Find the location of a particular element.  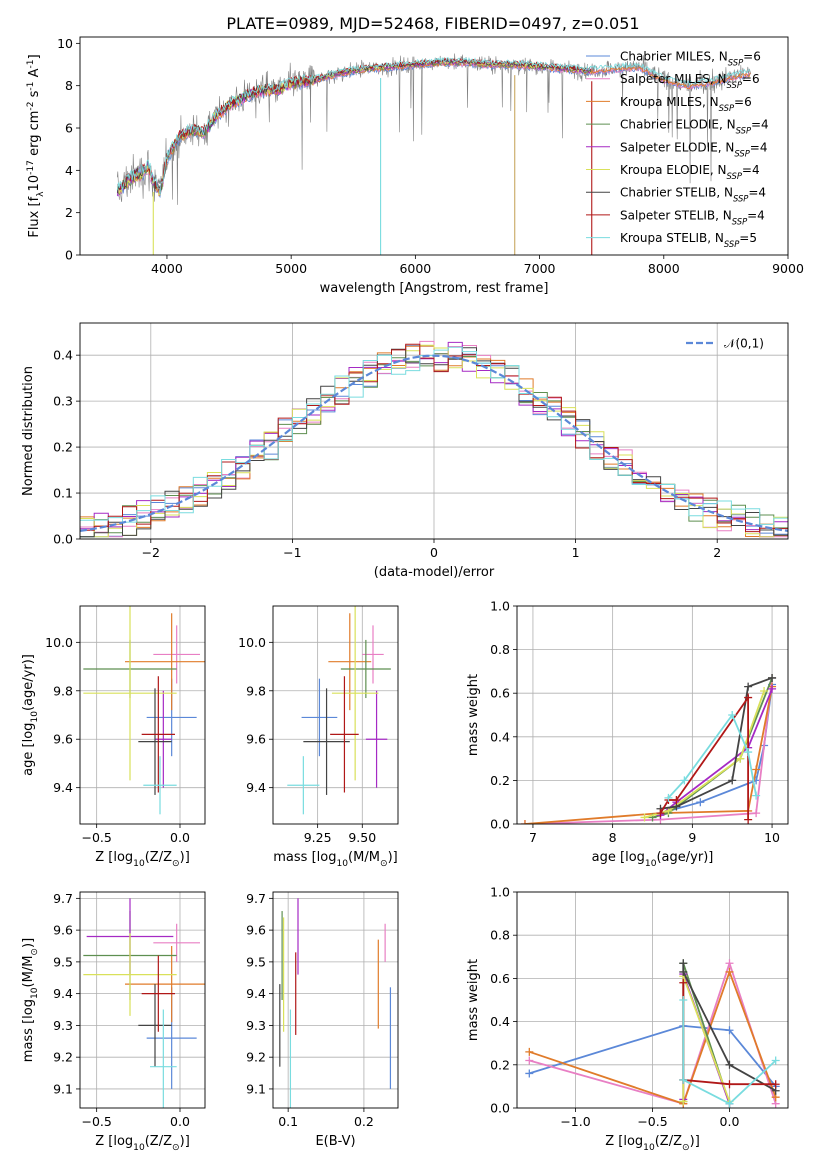

x-tick-label: −2 is located at coordinates (151, 552).